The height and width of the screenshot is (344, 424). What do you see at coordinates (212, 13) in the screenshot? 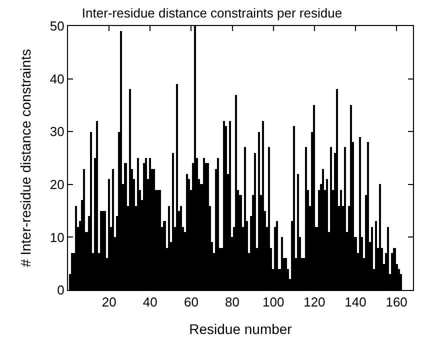
I see `chart-title: Inter-residue distance constraints per residue` at bounding box center [212, 13].